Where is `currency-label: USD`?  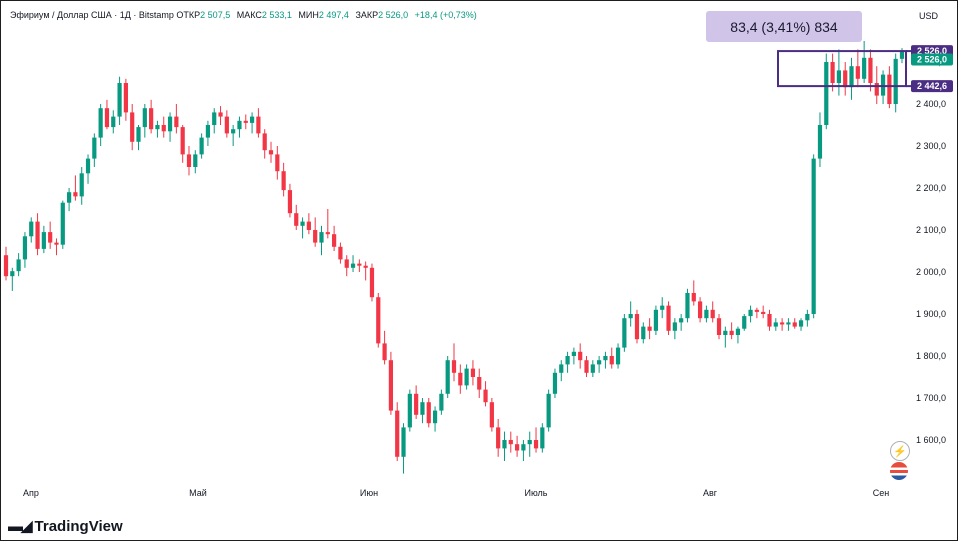 currency-label: USD is located at coordinates (928, 16).